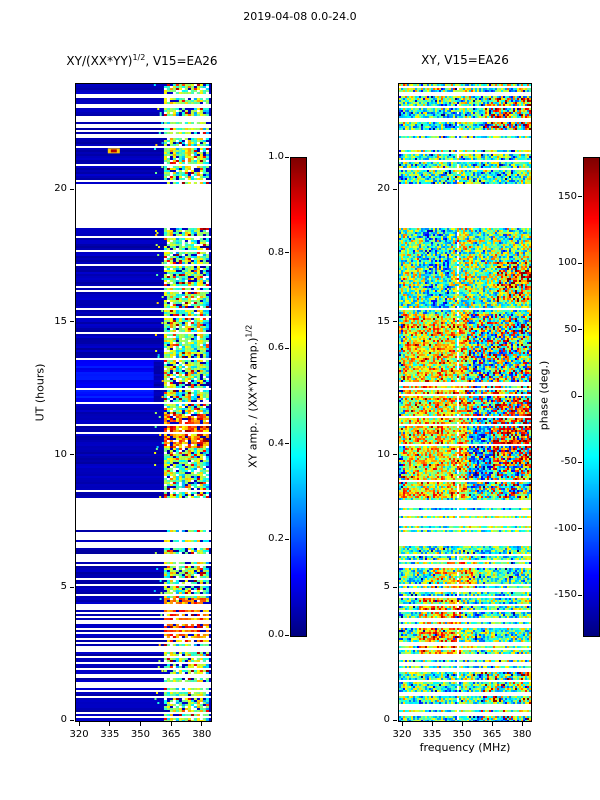 This screenshot has height=800, width=600. I want to click on colorbar-tick-label: 0.8, so click(276, 252).